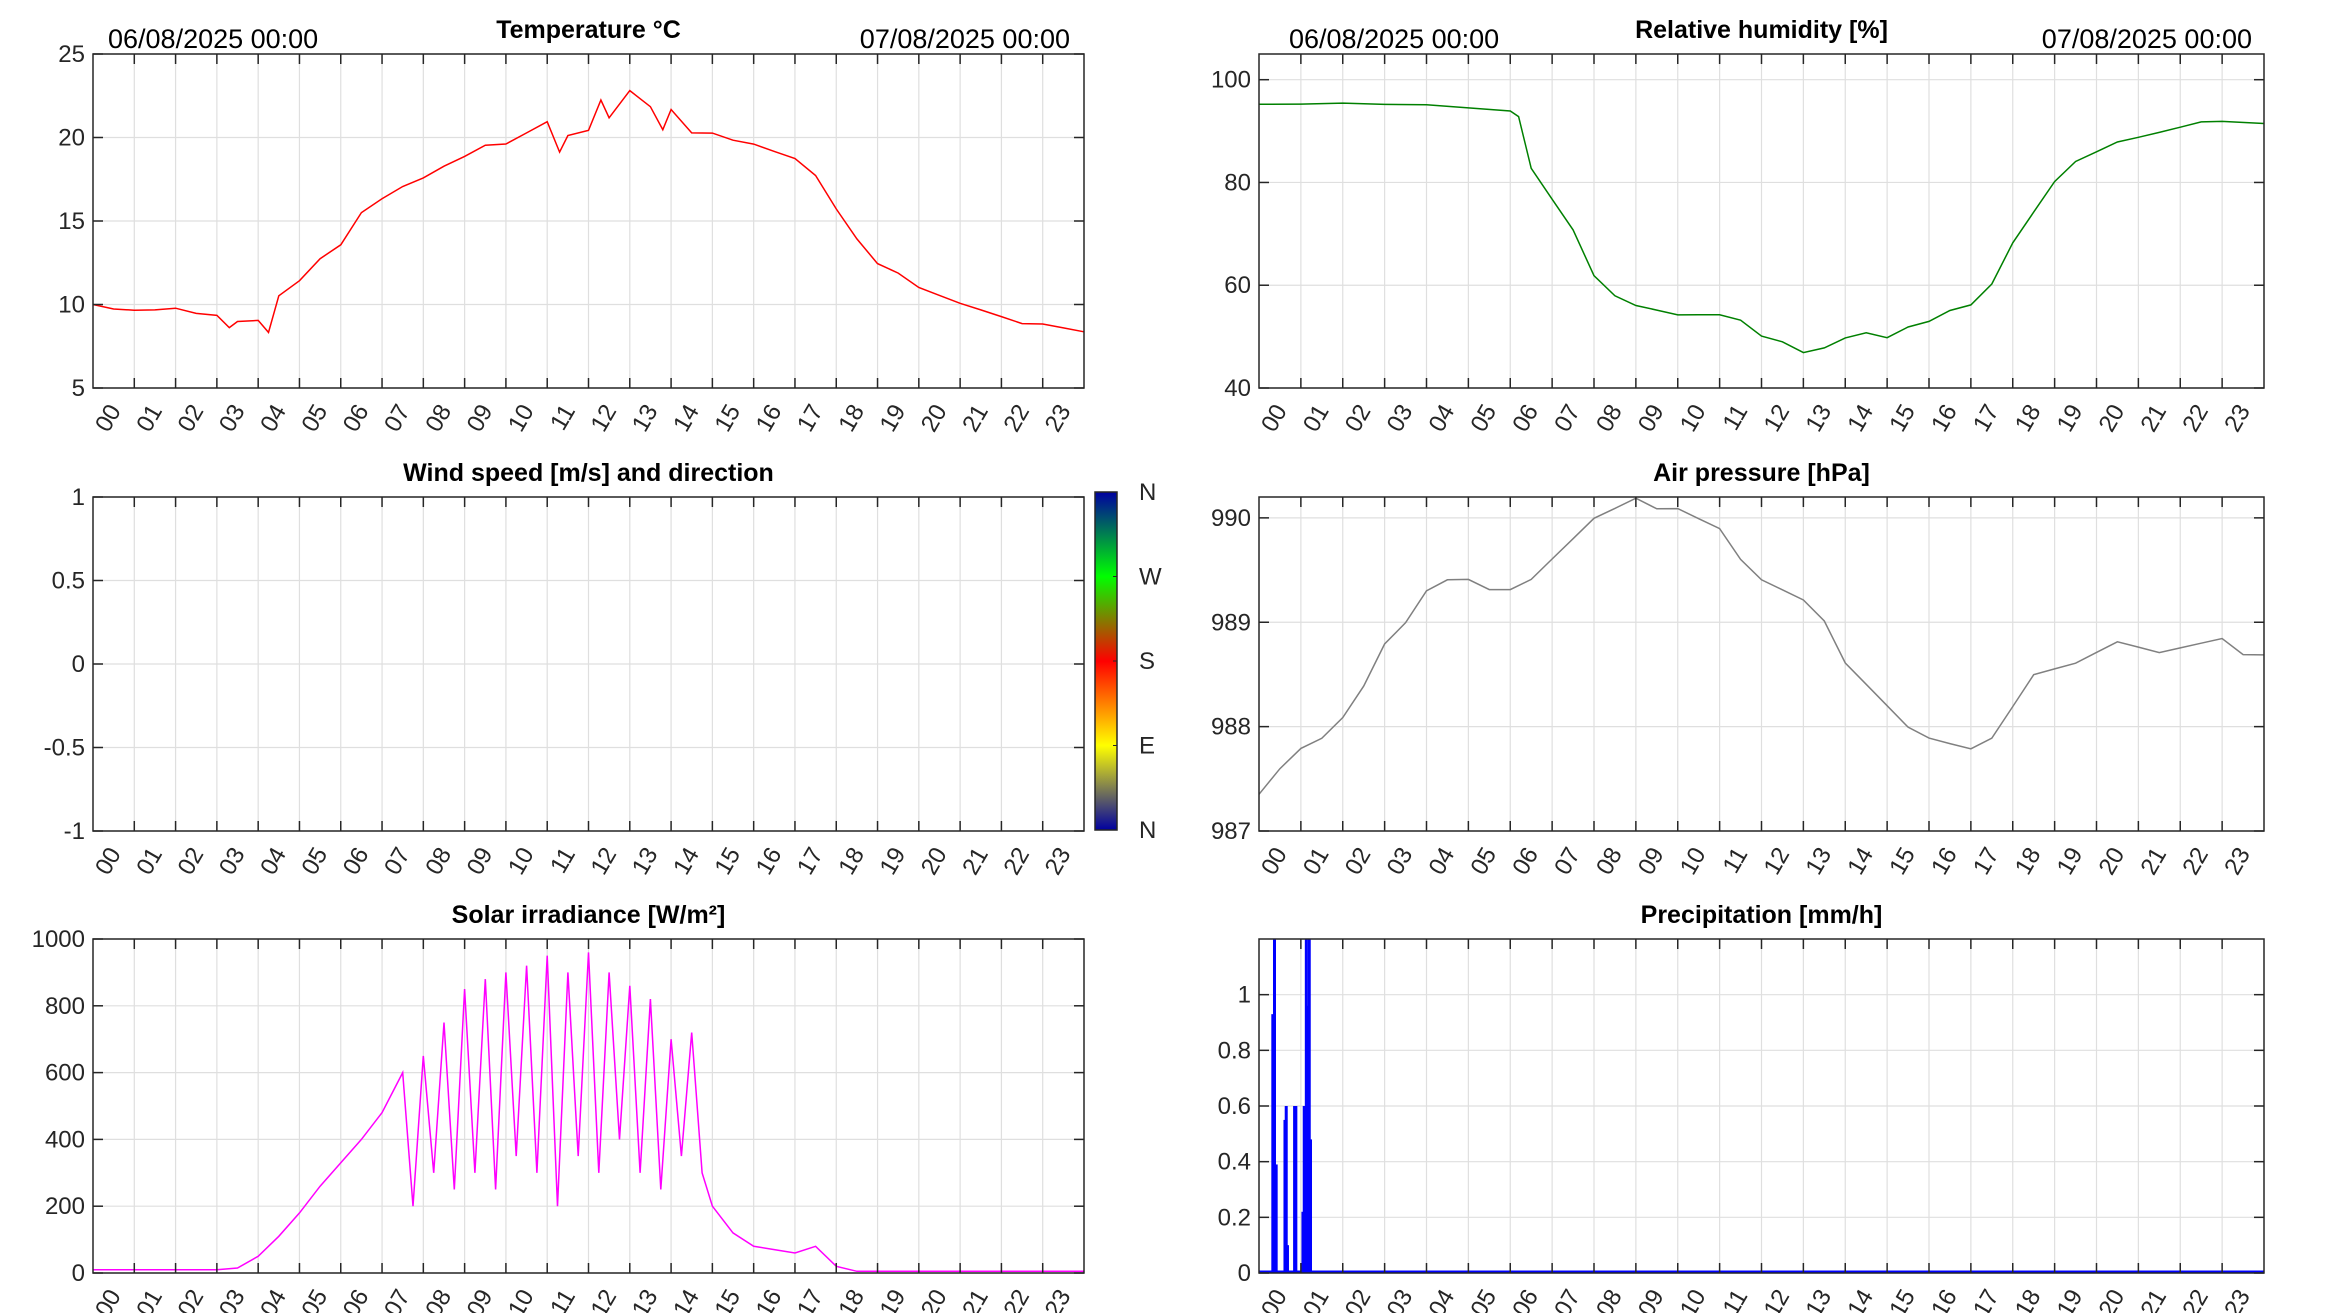 Image resolution: width=2333 pixels, height=1313 pixels. I want to click on y-tick-label: 0, so click(1244, 1273).